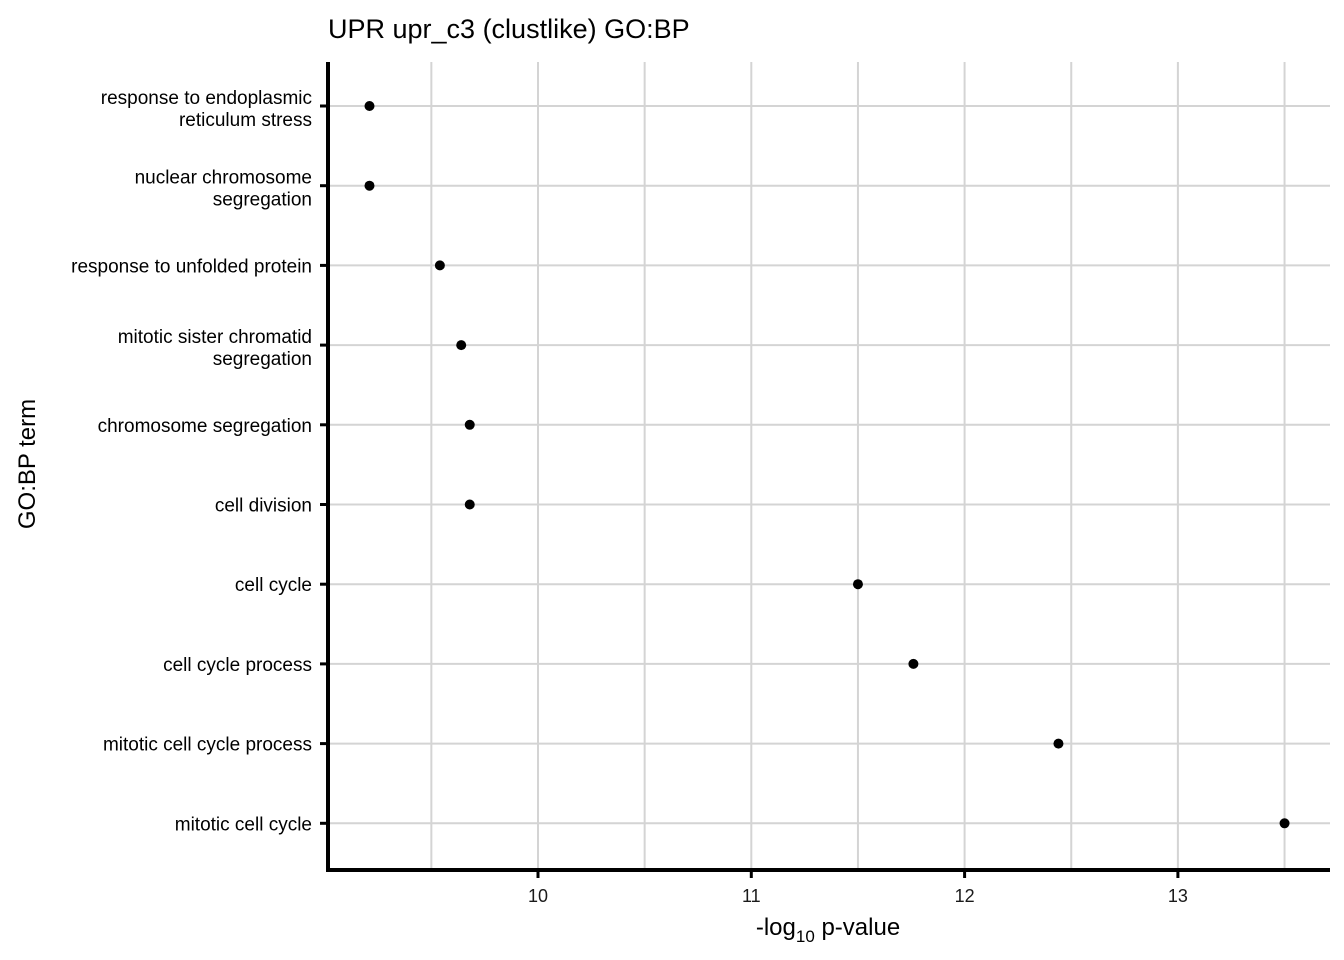 The image size is (1344, 960). I want to click on y-tick-label: mitotic cell cycle process, so click(207, 745).